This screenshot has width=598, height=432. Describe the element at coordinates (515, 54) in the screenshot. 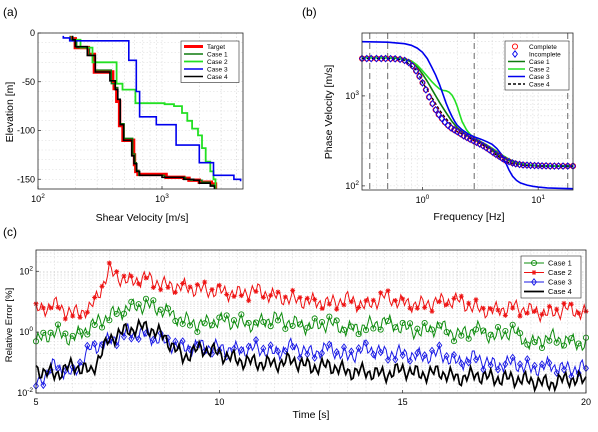

I see `legend-swatch` at that location.